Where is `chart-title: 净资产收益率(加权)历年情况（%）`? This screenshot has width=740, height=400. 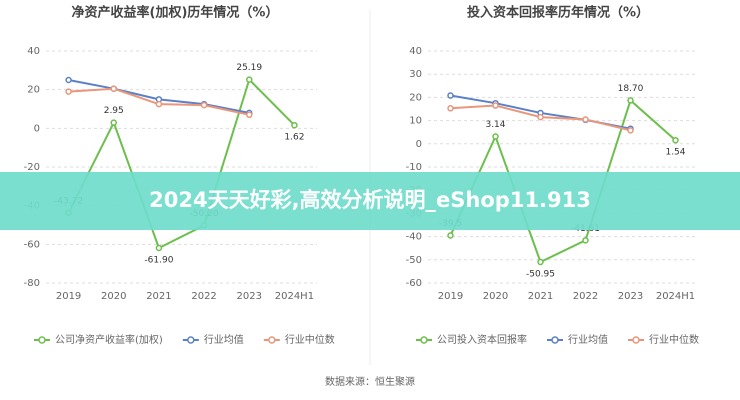
chart-title: 净资产收益率(加权)历年情况（%） is located at coordinates (175, 13).